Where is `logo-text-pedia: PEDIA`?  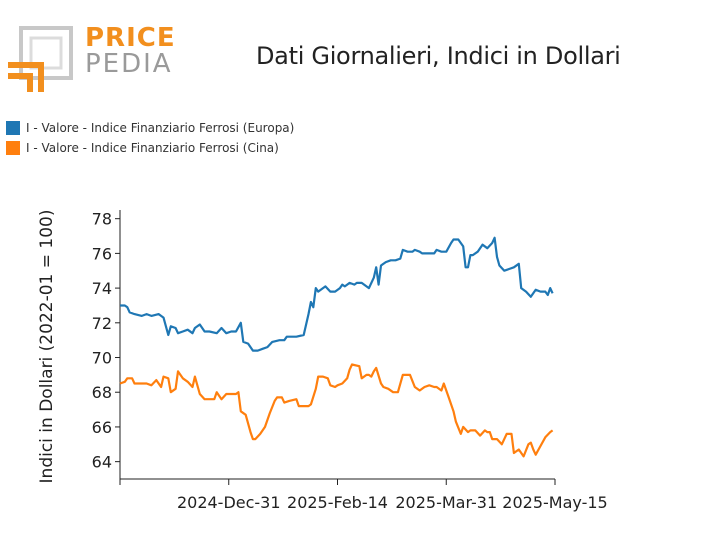
logo-text-pedia: PEDIA is located at coordinates (129, 64).